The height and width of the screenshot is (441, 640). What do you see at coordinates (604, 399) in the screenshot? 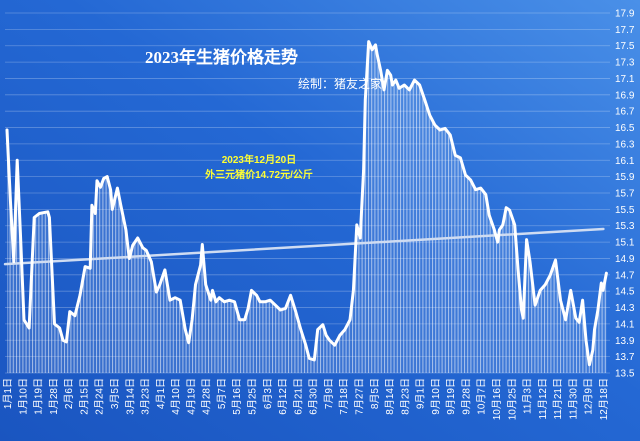
I see `x-tick-label: 12月18日` at bounding box center [604, 399].